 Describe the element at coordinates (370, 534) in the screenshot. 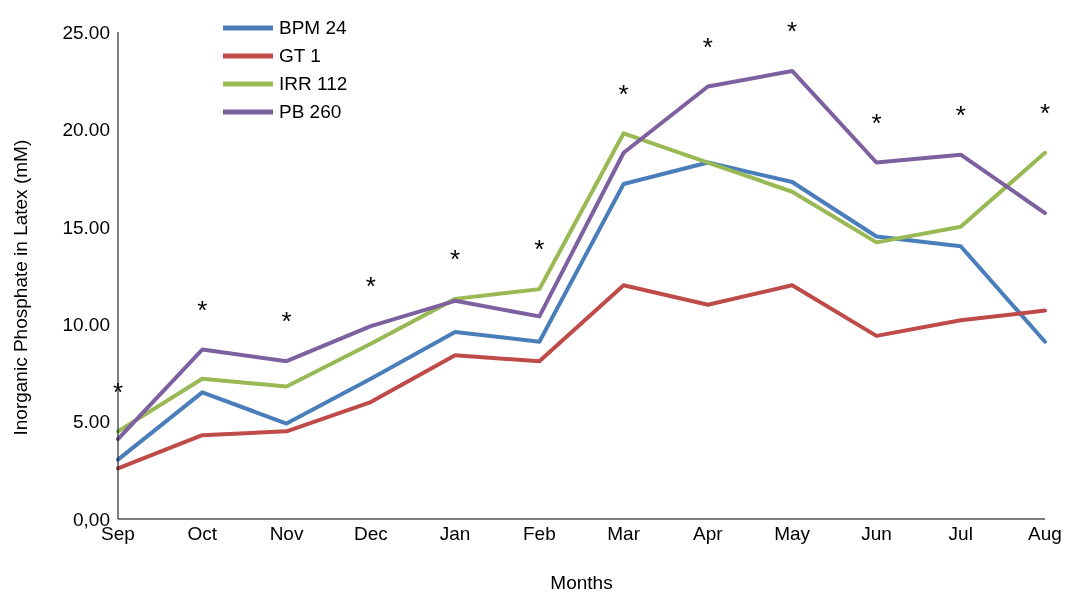

I see `x-tick-label: Dec` at that location.